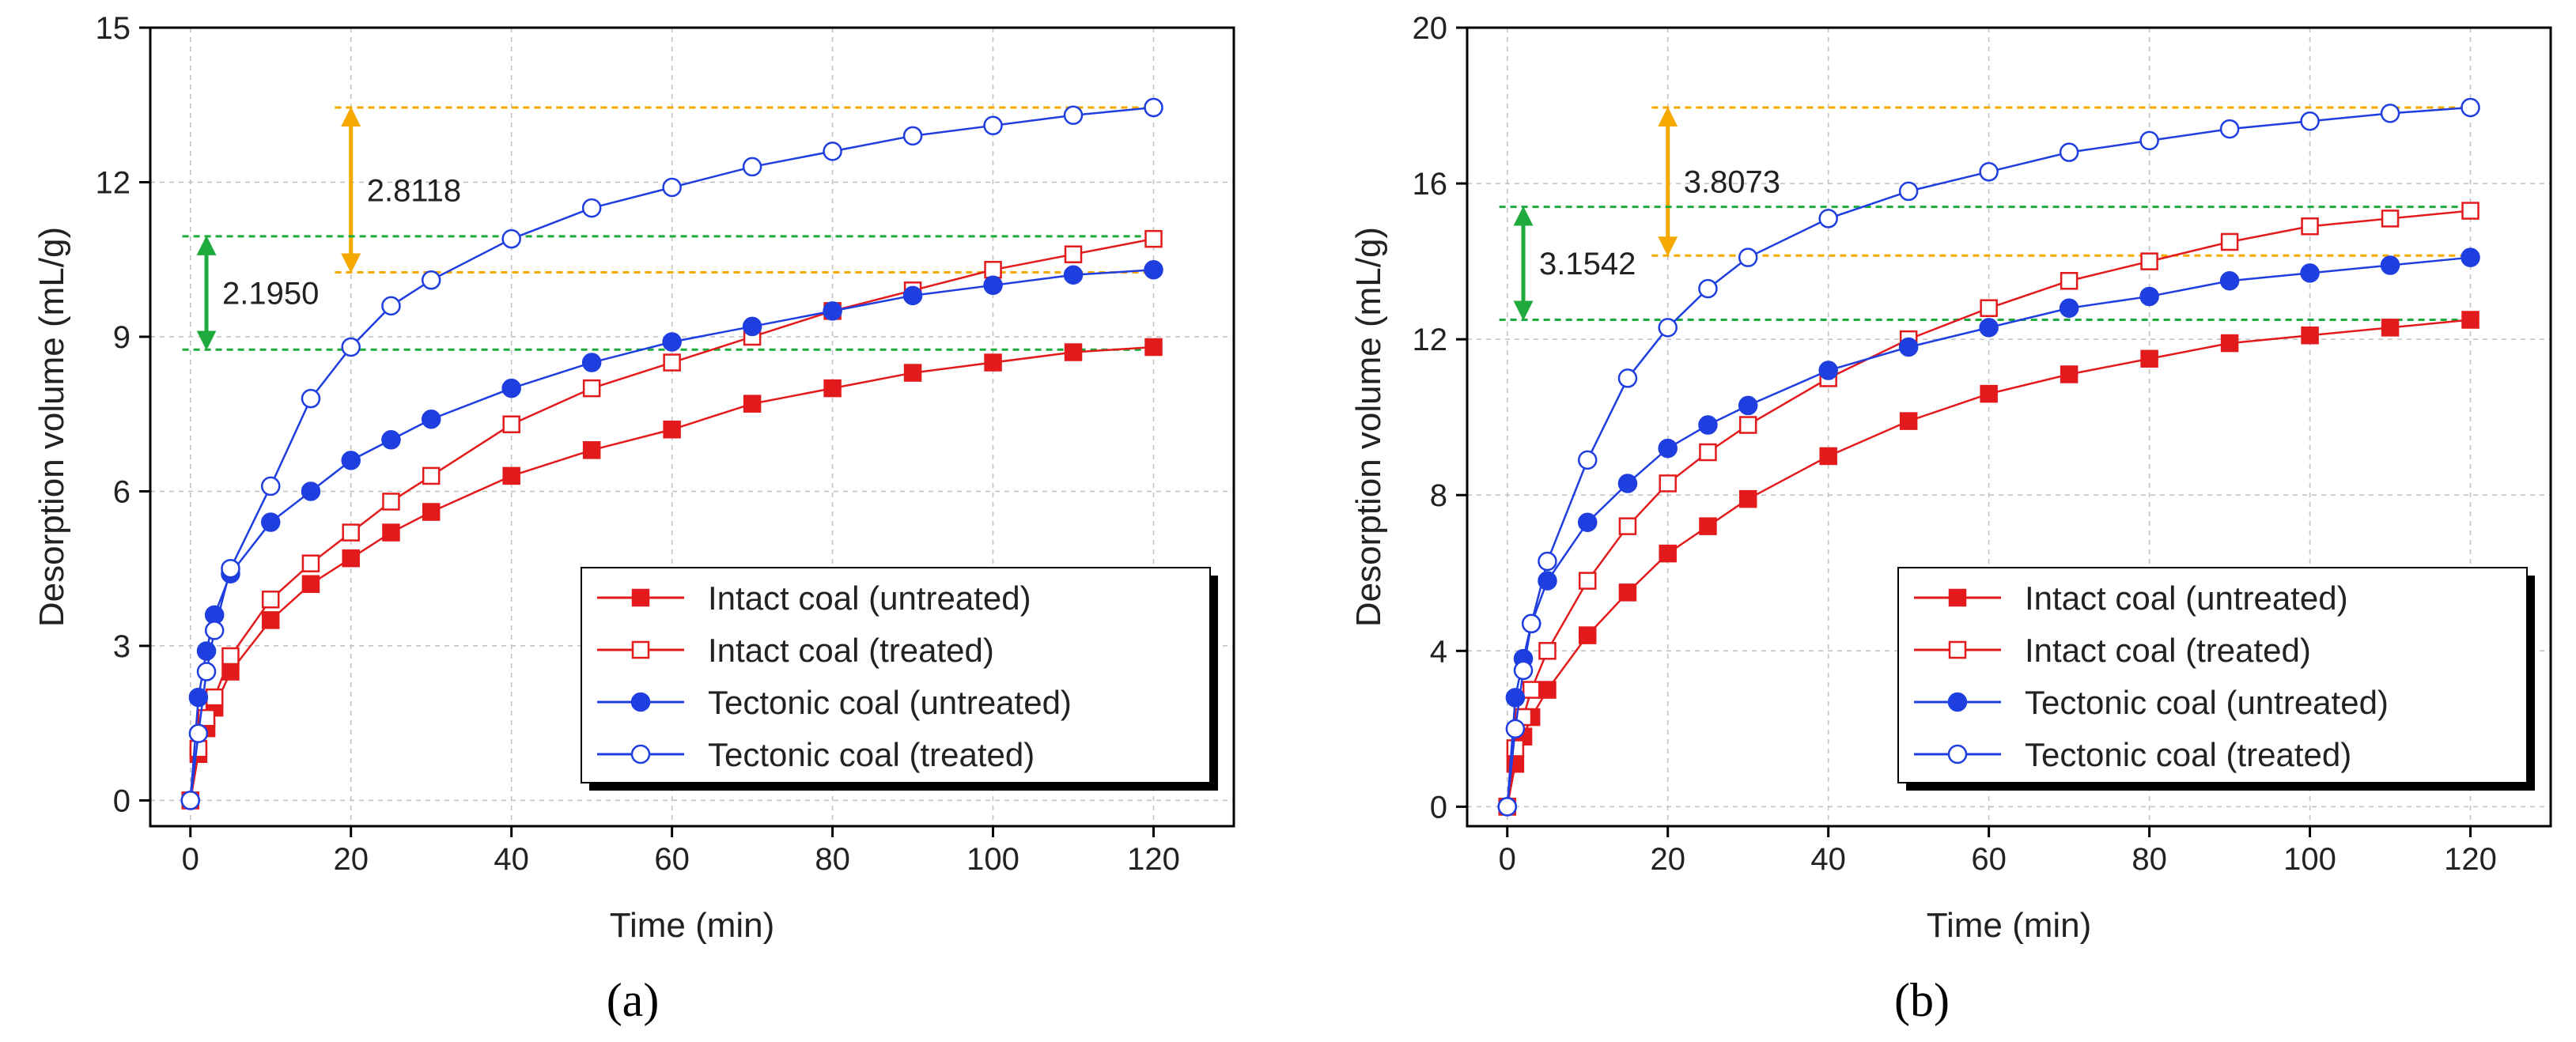 The image size is (2576, 1042). What do you see at coordinates (833, 860) in the screenshot?
I see `x-tick-label: 80` at bounding box center [833, 860].